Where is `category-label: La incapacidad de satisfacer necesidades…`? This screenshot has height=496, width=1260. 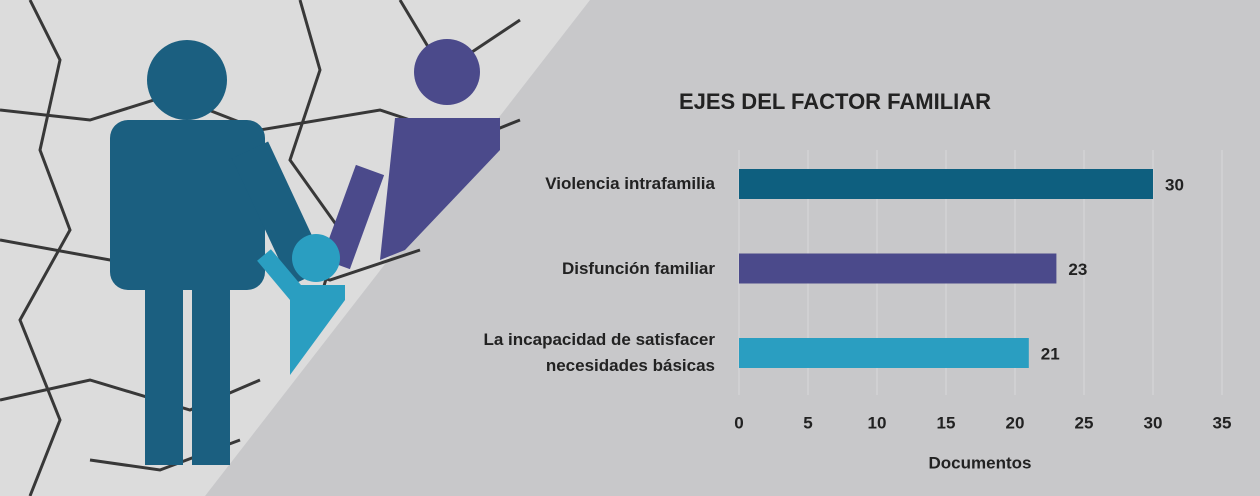
category-label: La incapacidad de satisfacer necesidades… is located at coordinates (599, 352).